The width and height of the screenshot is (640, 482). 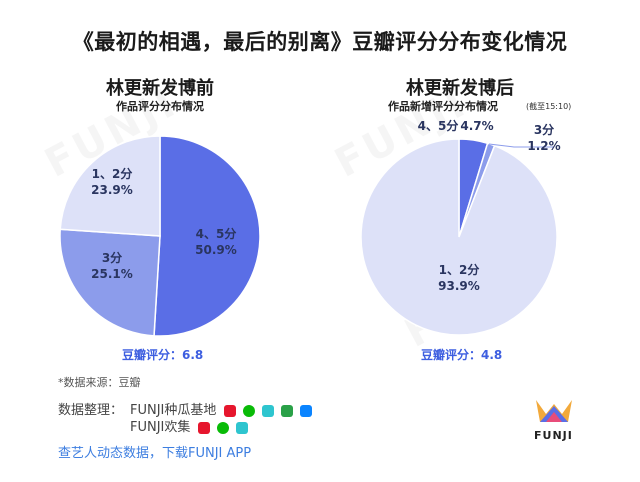 I want to click on zhihu-icon, so click(x=306, y=410).